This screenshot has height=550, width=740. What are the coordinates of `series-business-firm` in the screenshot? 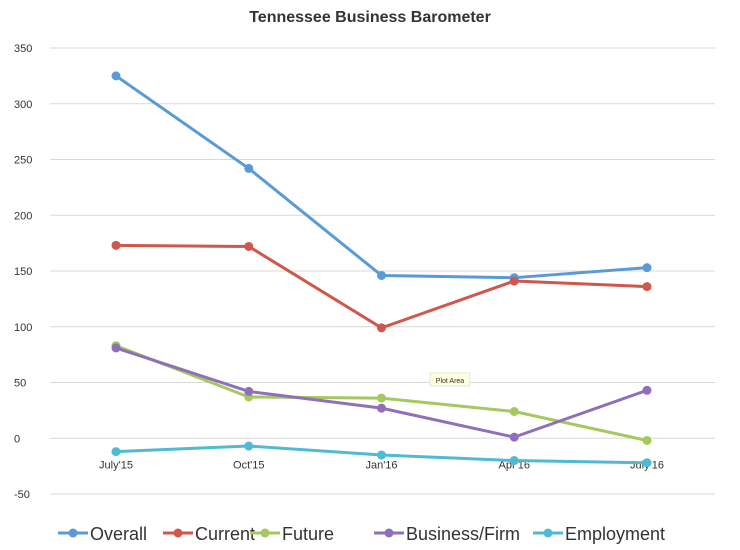 It's located at (381, 392).